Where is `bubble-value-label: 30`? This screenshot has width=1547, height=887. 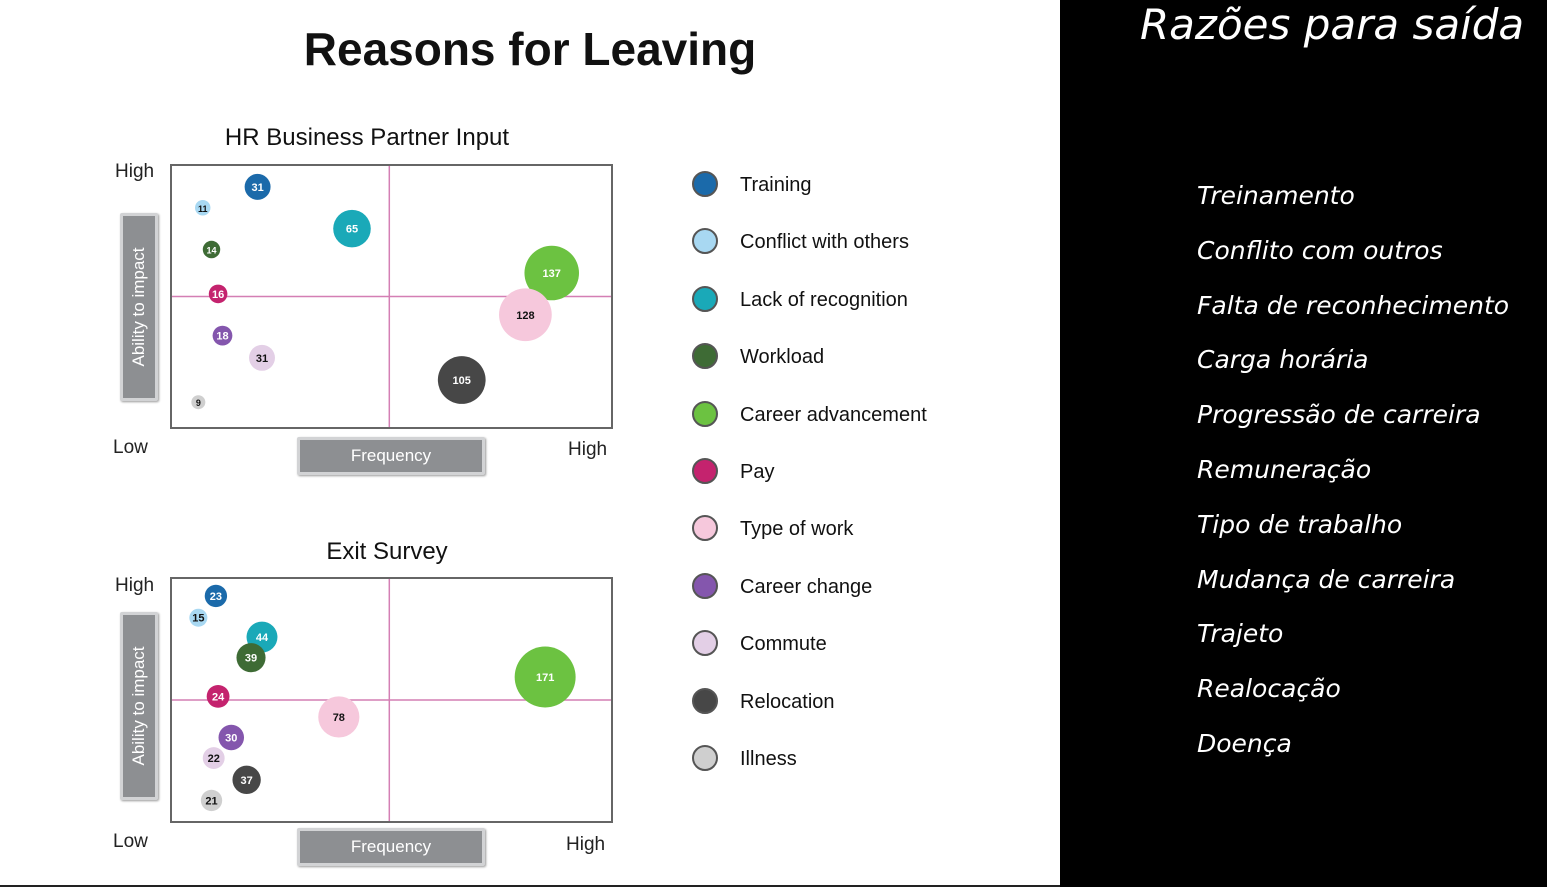 bubble-value-label: 30 is located at coordinates (231, 739).